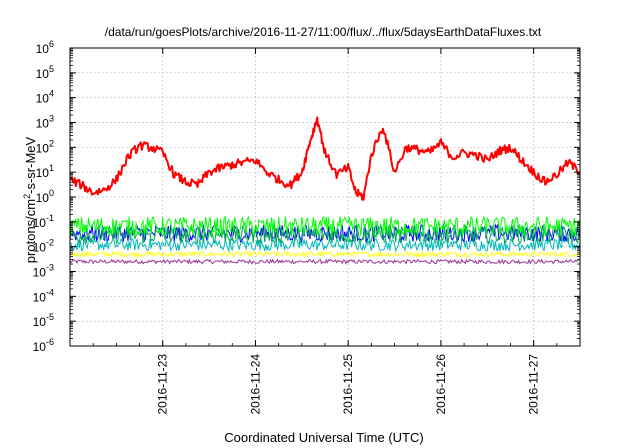 This screenshot has height=448, width=640. Describe the element at coordinates (45, 47) in the screenshot. I see `y-tick-label: 10⁶` at that location.